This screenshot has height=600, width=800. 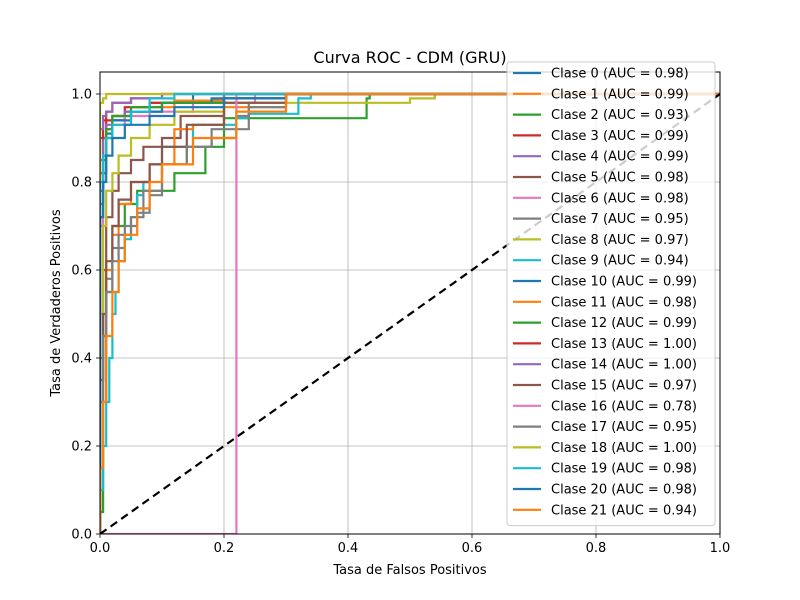 I want to click on legend-entry: Clase 19 (AUC = 0.98), so click(x=624, y=469).